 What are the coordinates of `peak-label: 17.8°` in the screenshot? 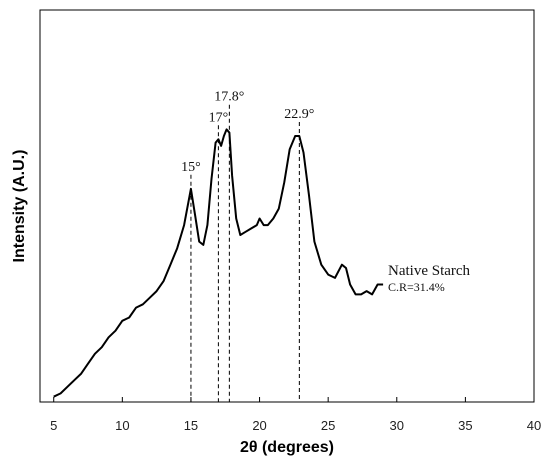 It's located at (229, 97).